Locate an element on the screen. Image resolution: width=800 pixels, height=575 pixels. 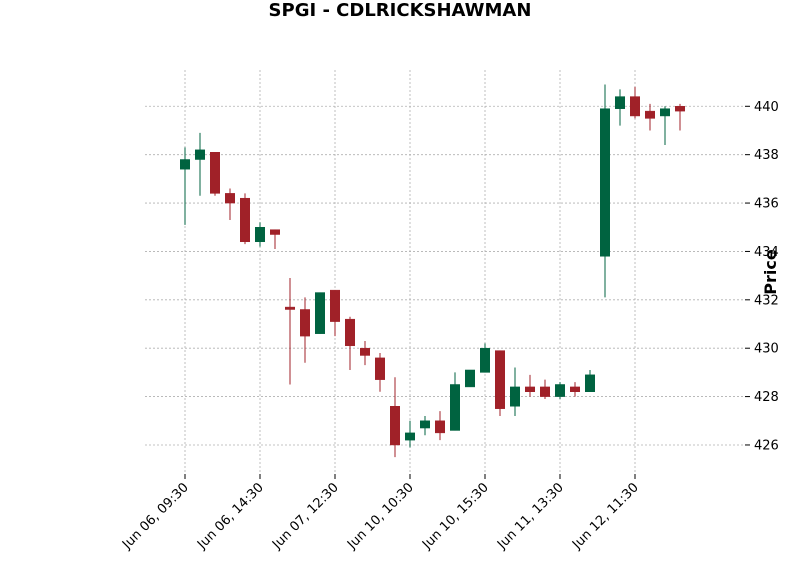
y-tick-label: 438 is located at coordinates (766, 155).